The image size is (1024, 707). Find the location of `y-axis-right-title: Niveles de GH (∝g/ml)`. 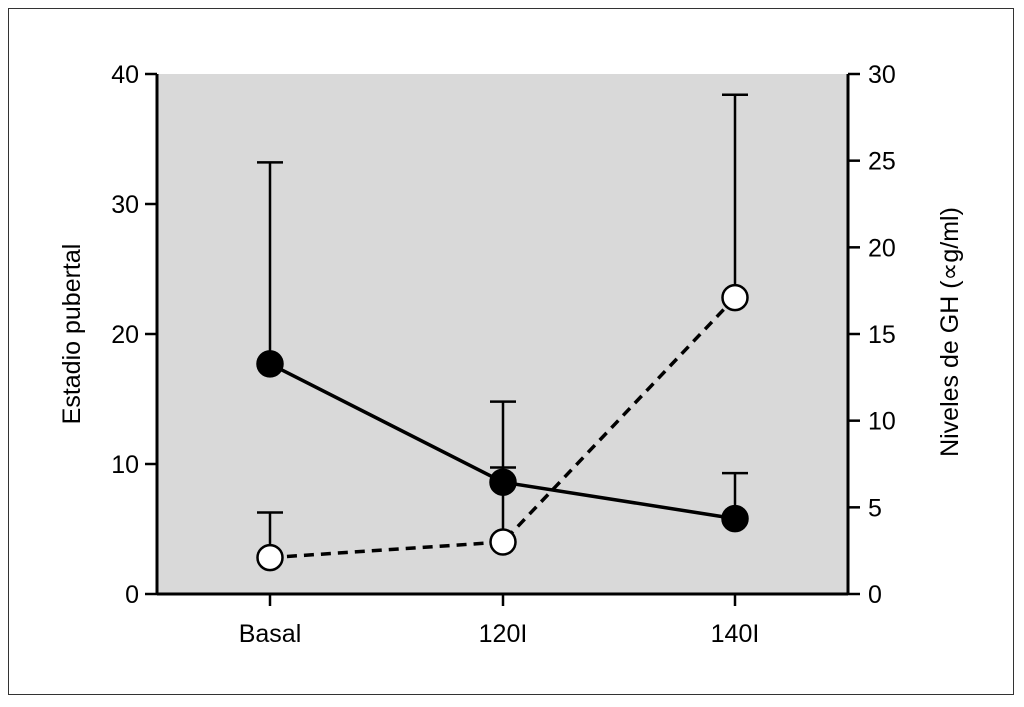

y-axis-right-title: Niveles de GH (∝g/ml) is located at coordinates (950, 332).